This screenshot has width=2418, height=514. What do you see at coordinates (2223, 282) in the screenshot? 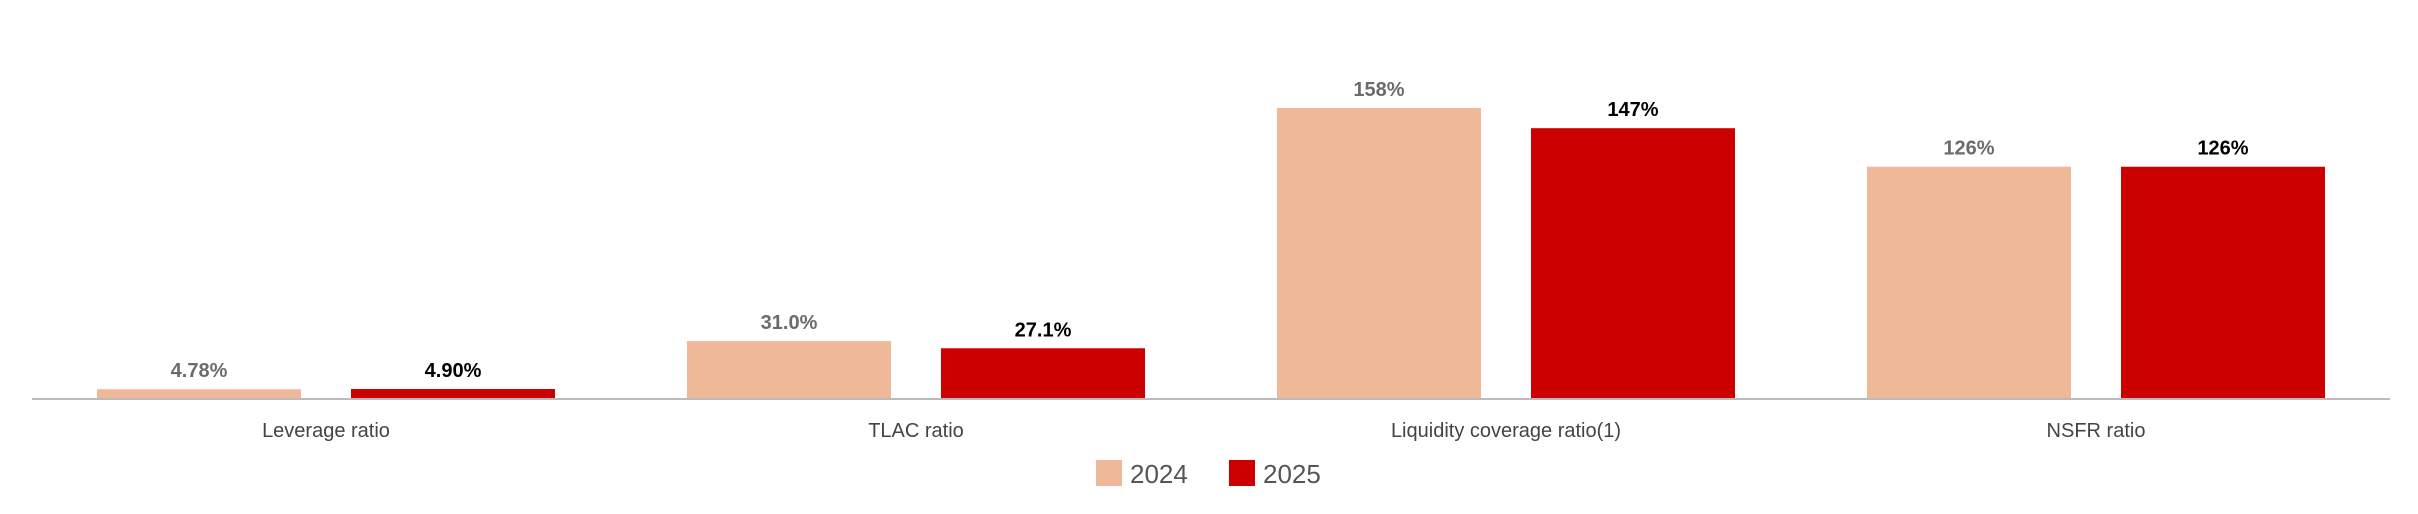
I see `bar-nsfr-ratio-2025` at bounding box center [2223, 282].